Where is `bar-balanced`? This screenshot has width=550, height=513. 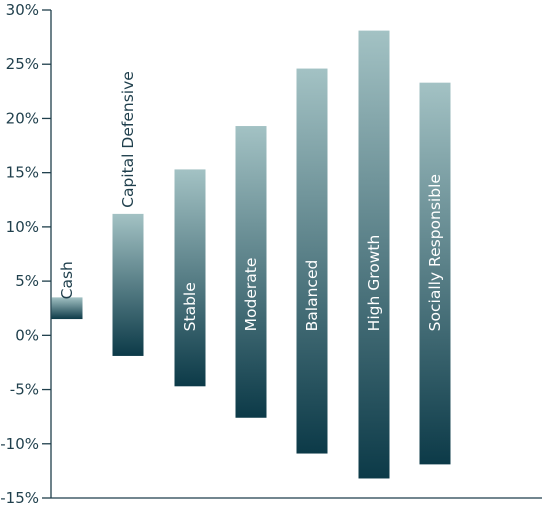
bar-balanced is located at coordinates (312, 261).